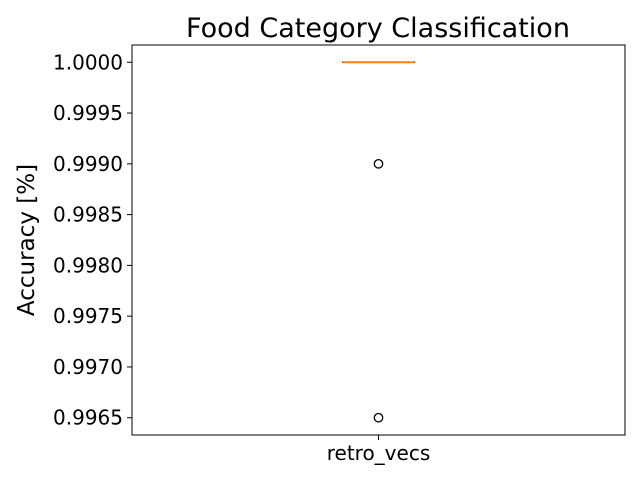  I want to click on x-tick-label: retro_vecs, so click(379, 453).